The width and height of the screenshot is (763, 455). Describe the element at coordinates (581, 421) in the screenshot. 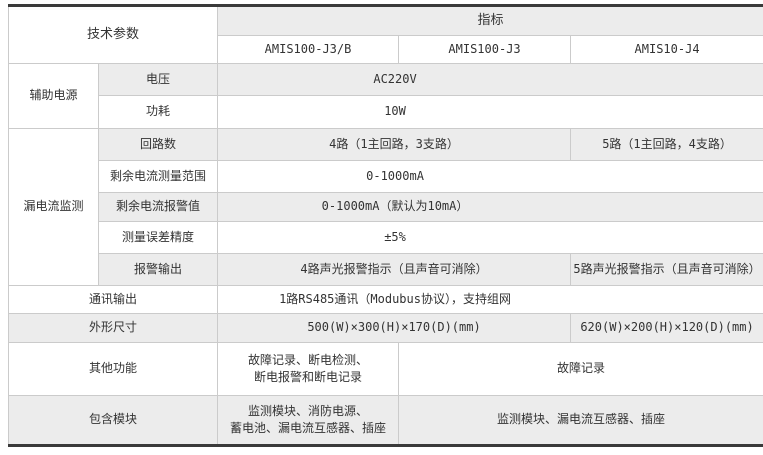

I see `value-cell-modules-j3-j4: 监测模块、漏电流互感器、插座` at that location.